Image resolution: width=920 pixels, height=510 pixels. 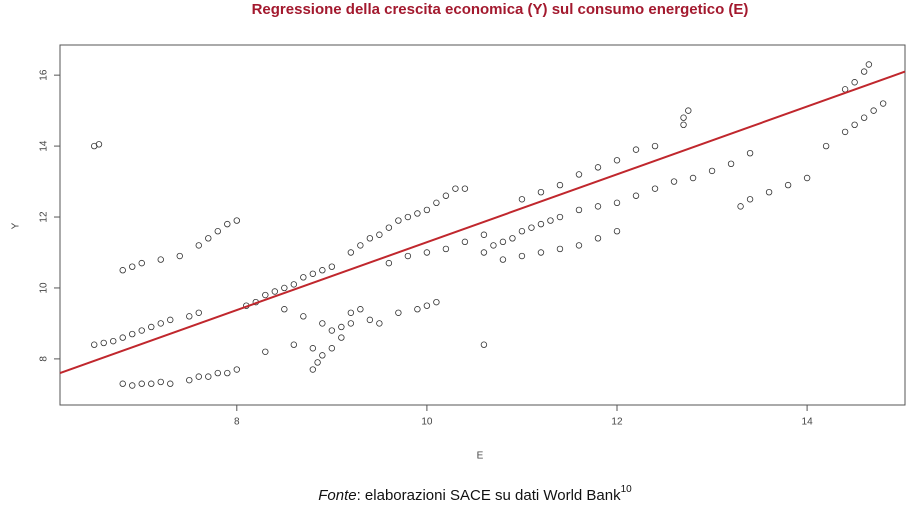 What do you see at coordinates (480, 456) in the screenshot?
I see `x-axis-label: E` at bounding box center [480, 456].